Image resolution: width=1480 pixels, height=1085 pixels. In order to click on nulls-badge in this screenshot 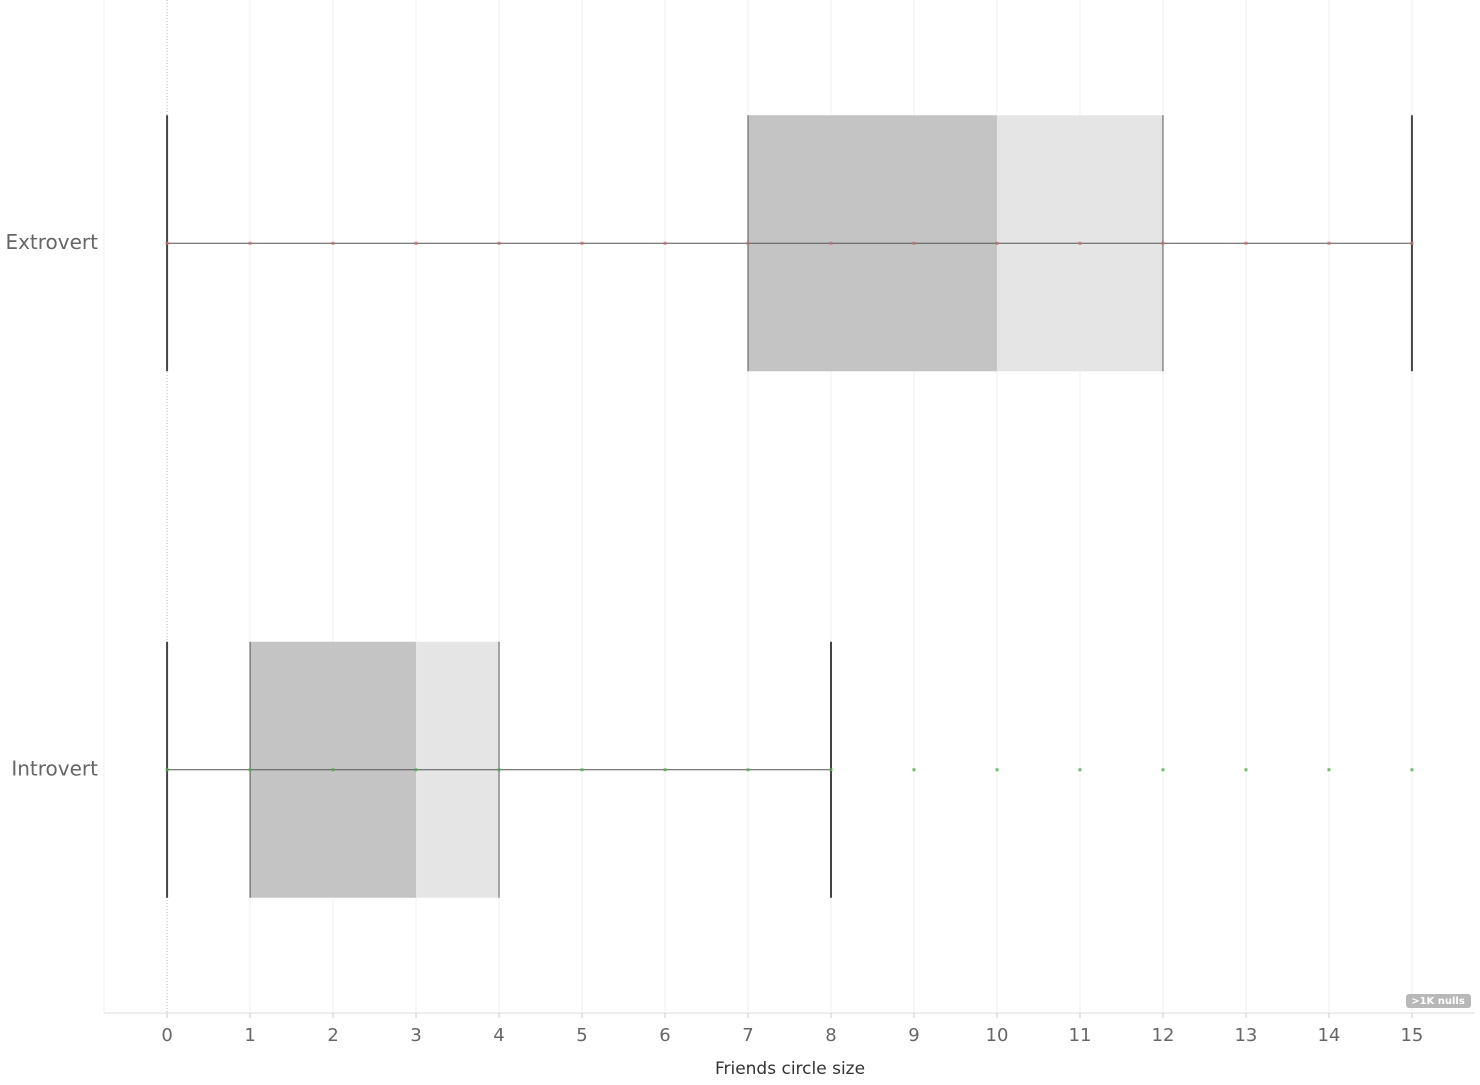, I will do `click(1438, 1001)`.